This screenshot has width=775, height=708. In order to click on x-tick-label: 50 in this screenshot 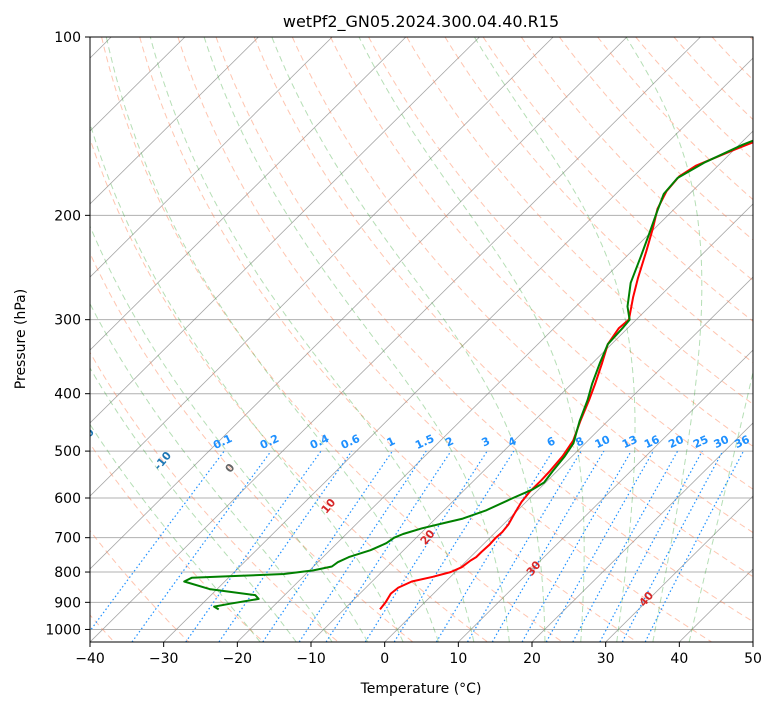, I will do `click(753, 659)`.